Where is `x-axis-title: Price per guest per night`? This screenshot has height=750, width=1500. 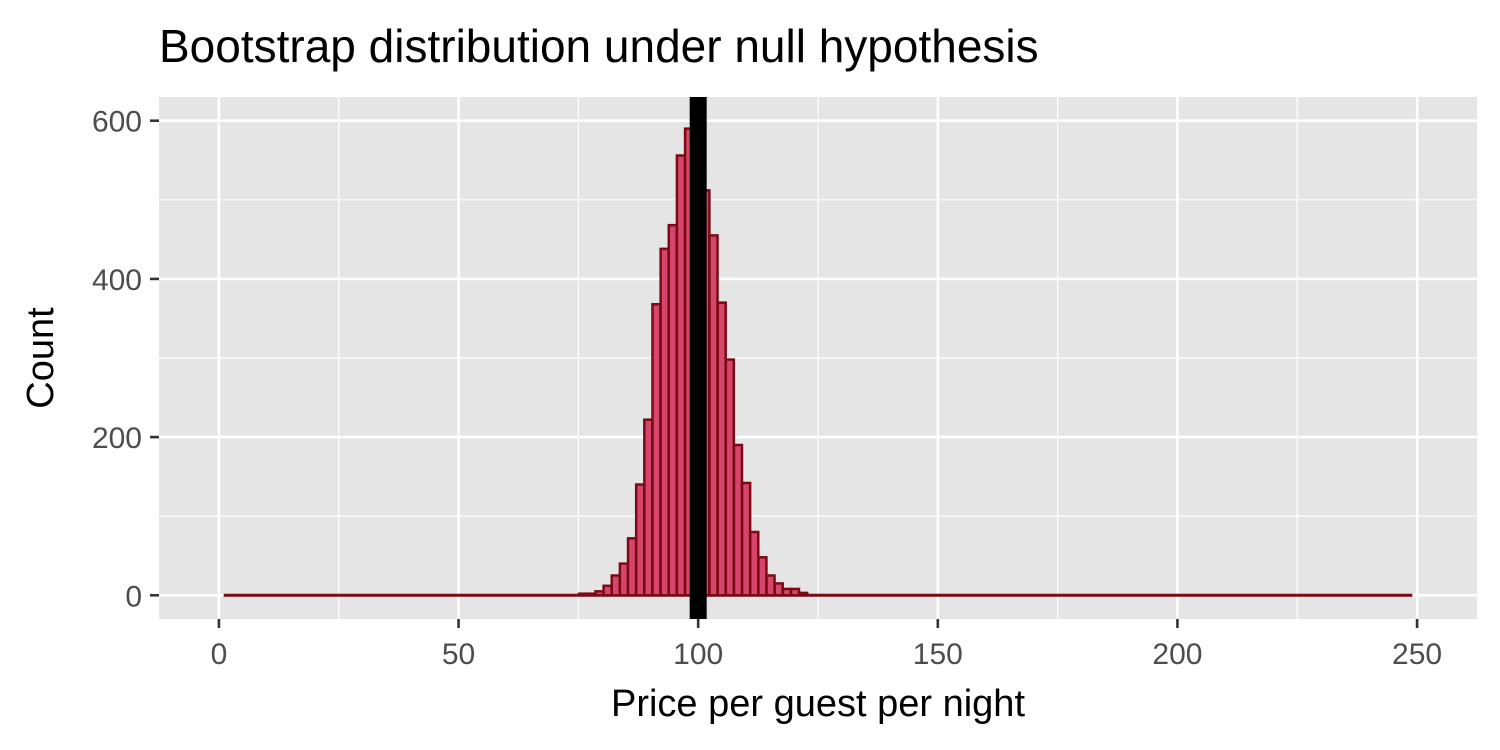 x-axis-title: Price per guest per night is located at coordinates (818, 704).